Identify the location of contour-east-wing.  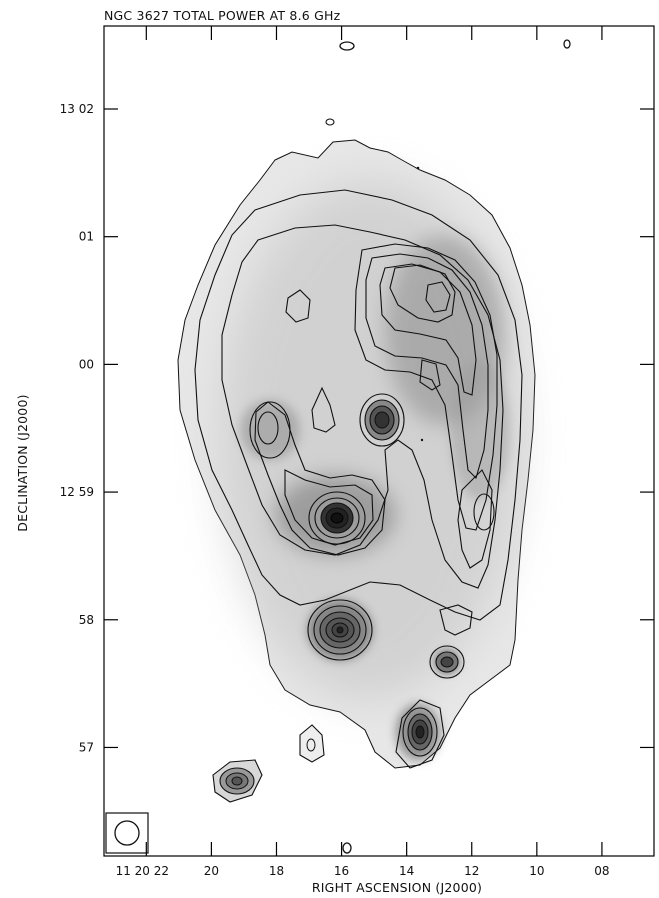
(475, 519).